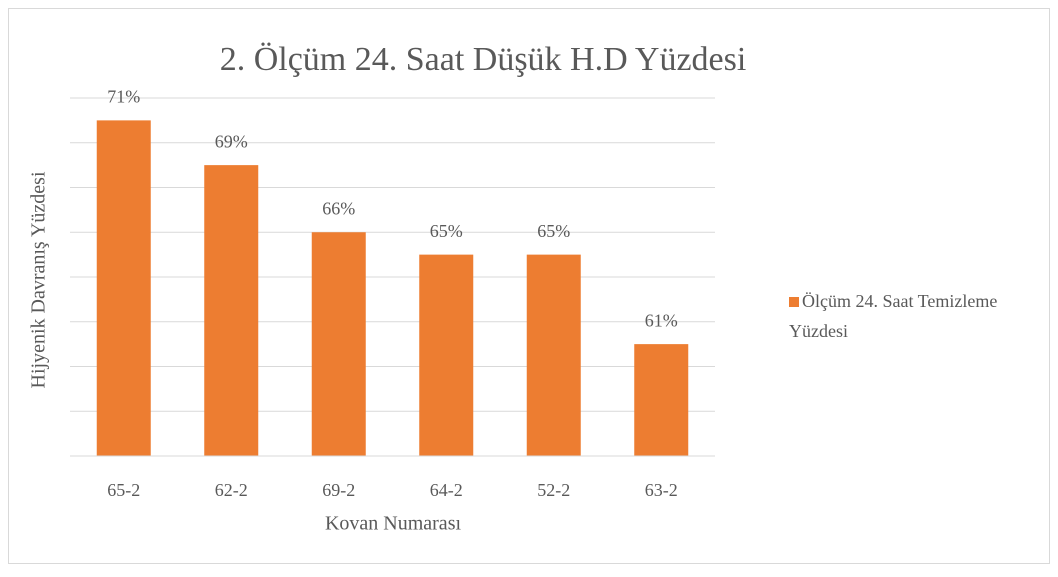  What do you see at coordinates (123, 490) in the screenshot?
I see `x-tick-label: 65-2` at bounding box center [123, 490].